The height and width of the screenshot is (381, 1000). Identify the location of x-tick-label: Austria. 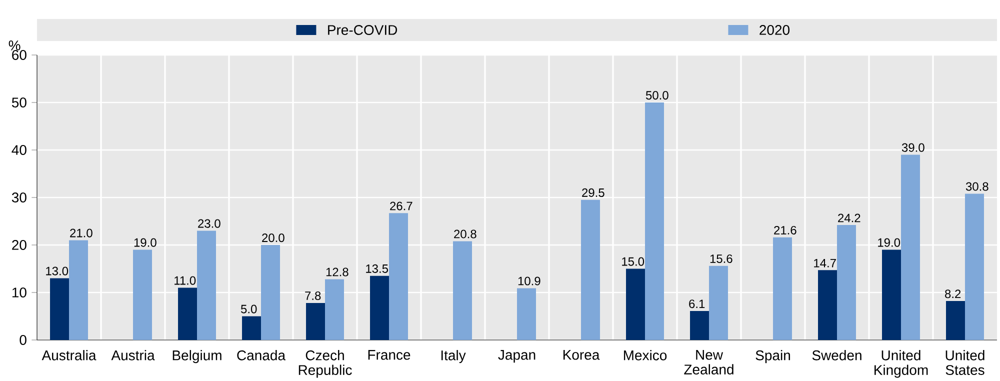
(133, 355).